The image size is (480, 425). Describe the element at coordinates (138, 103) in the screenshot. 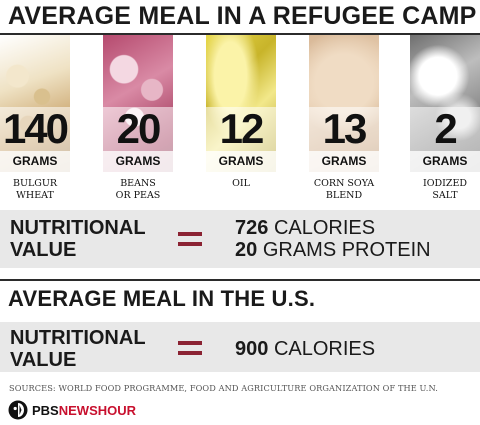

I see `tile-beans-or-peas: 20 GRAMS` at that location.